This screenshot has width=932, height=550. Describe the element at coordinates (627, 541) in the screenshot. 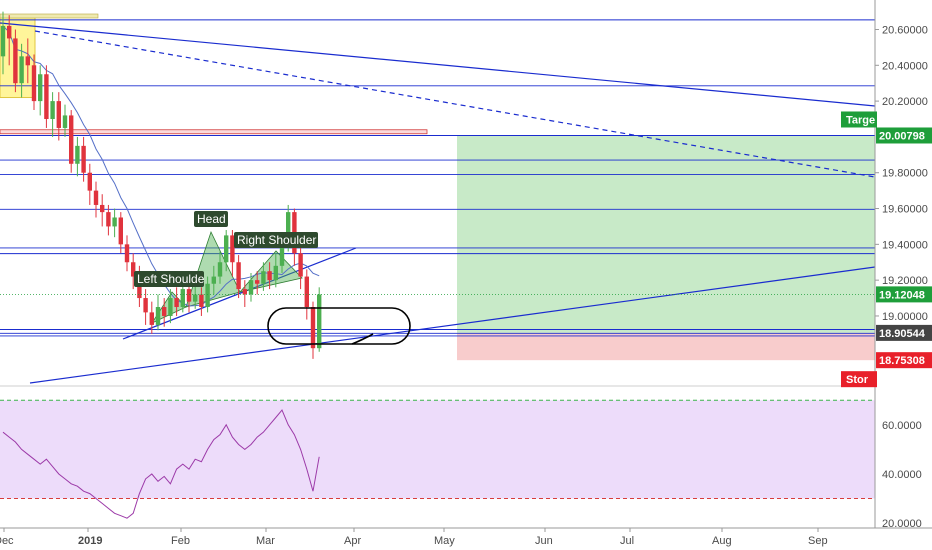

I see `time-tick-label: Jul` at that location.